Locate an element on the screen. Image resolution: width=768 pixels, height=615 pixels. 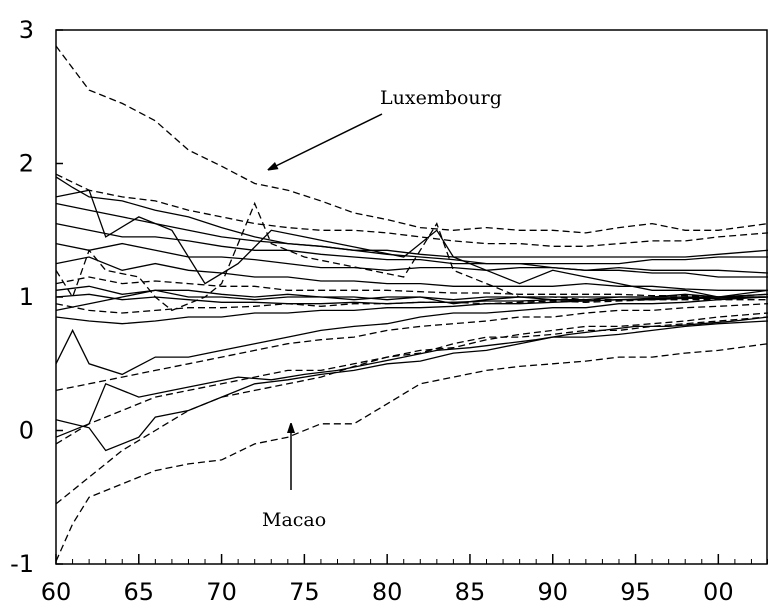
y-tick-label: 2 is located at coordinates (26, 164).